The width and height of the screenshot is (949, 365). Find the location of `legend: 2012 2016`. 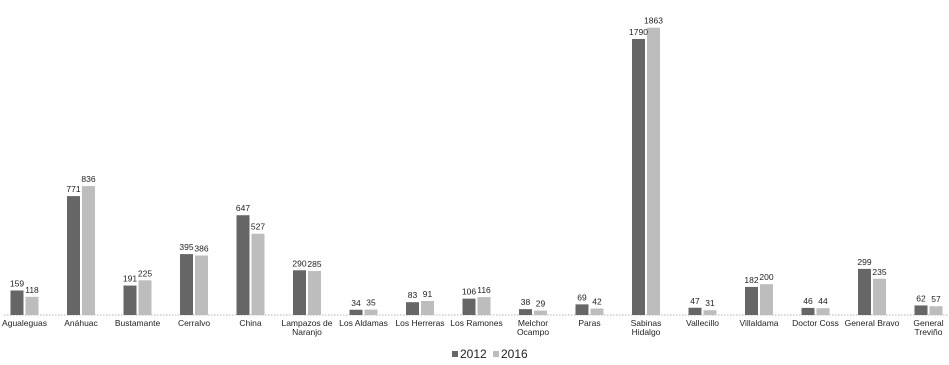

legend: 2012 2016 is located at coordinates (490, 354).